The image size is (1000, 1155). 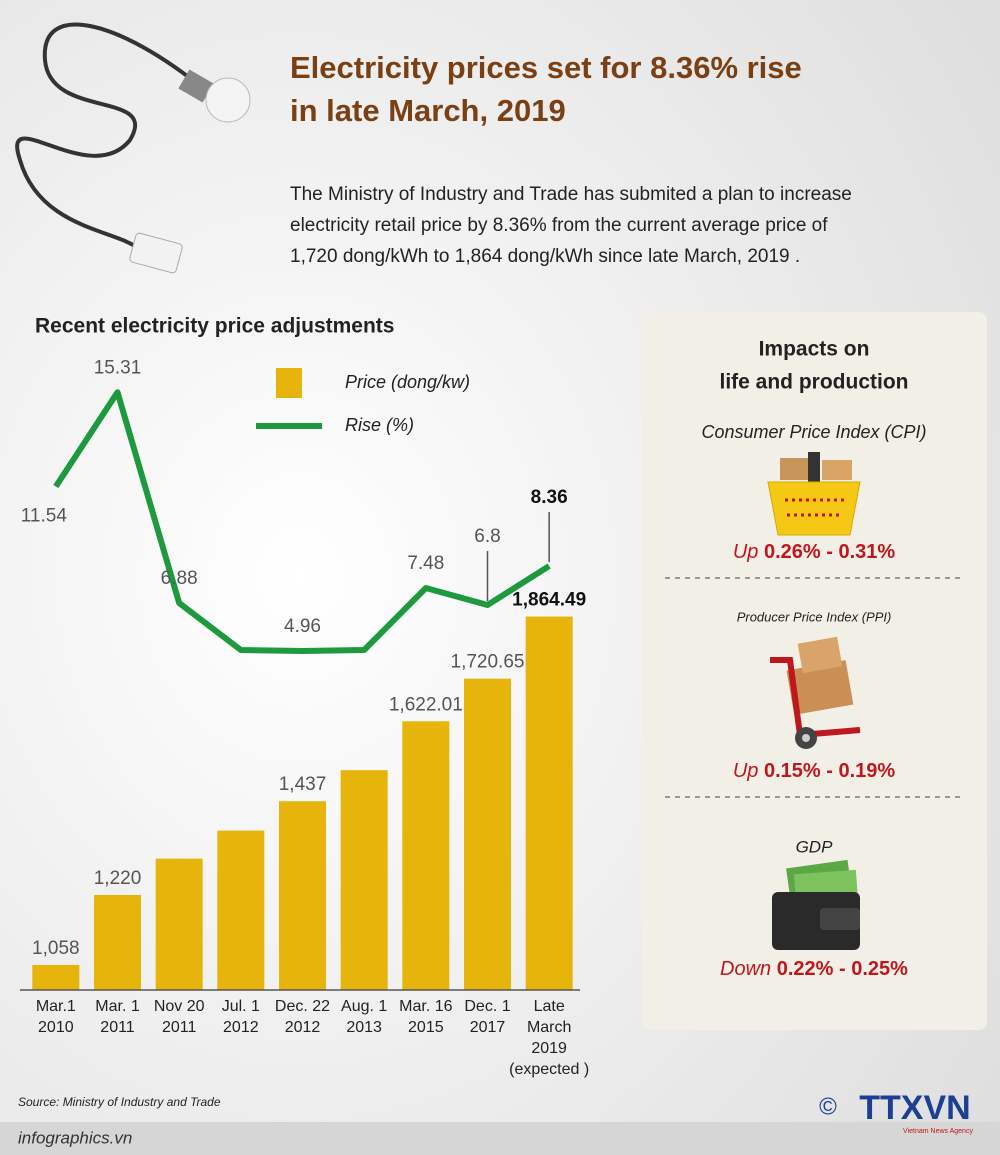 I want to click on bar-value-label: 1,437, so click(x=303, y=784).